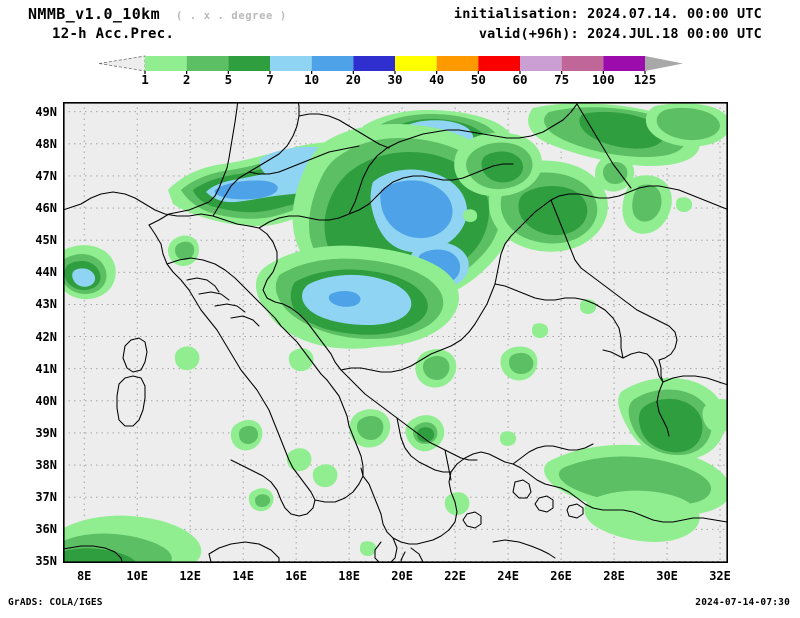 The height and width of the screenshot is (618, 800). What do you see at coordinates (349, 576) in the screenshot?
I see `x-axis-tick-label: 18E` at bounding box center [349, 576].